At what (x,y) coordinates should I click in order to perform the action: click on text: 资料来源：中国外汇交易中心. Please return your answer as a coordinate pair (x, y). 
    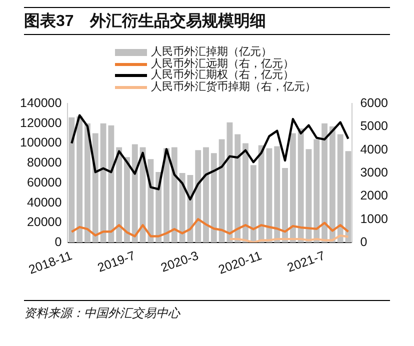
    Looking at the image, I should click on (207, 311).